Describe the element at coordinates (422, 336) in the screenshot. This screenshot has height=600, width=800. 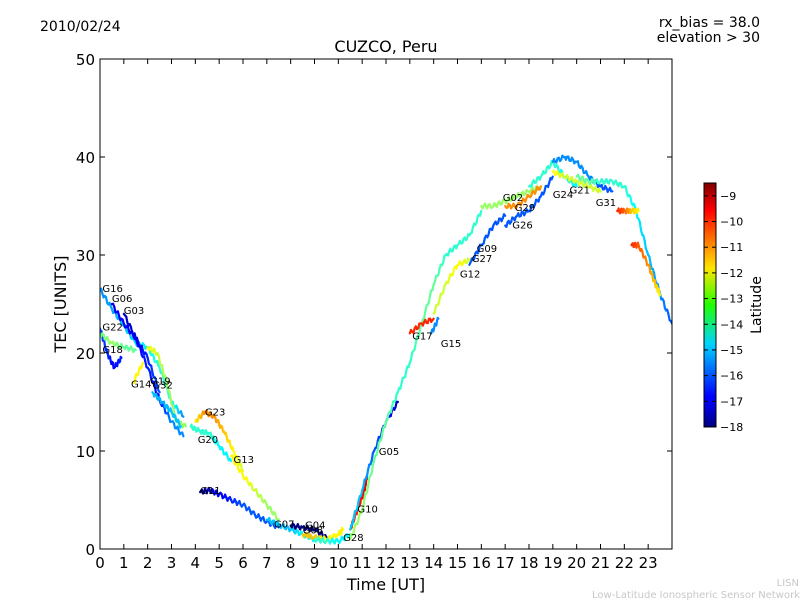
I see `satellite-label: G17` at that location.